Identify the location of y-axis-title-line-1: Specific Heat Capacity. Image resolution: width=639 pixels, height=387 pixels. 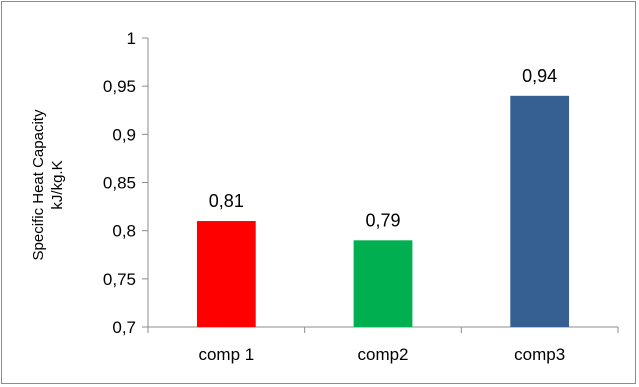
(38, 184).